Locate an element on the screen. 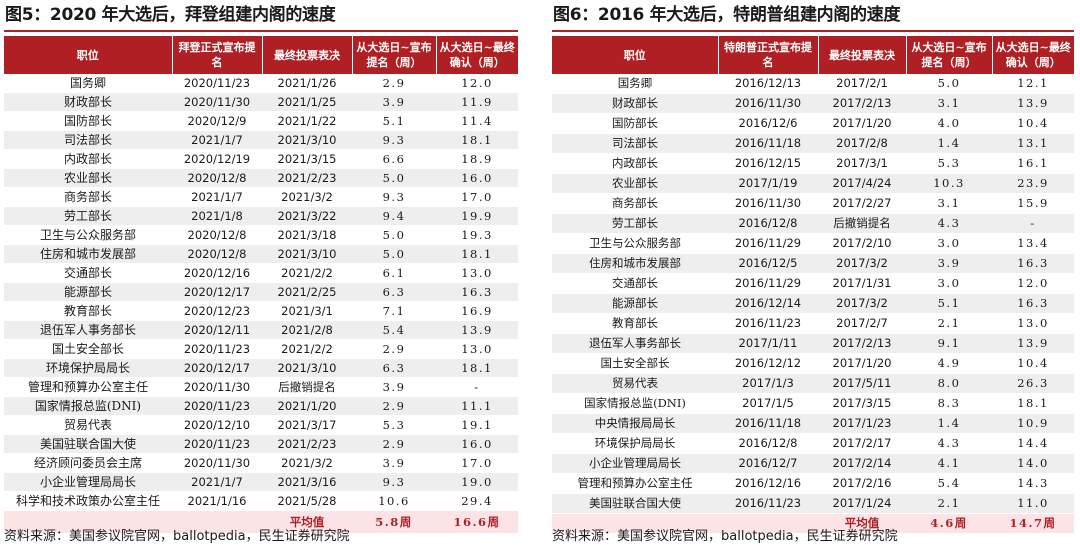 Image resolution: width=1080 pixels, height=554 pixels. header-weeks-to-confirmation: 从大选日~最终确认（周） is located at coordinates (477, 55).